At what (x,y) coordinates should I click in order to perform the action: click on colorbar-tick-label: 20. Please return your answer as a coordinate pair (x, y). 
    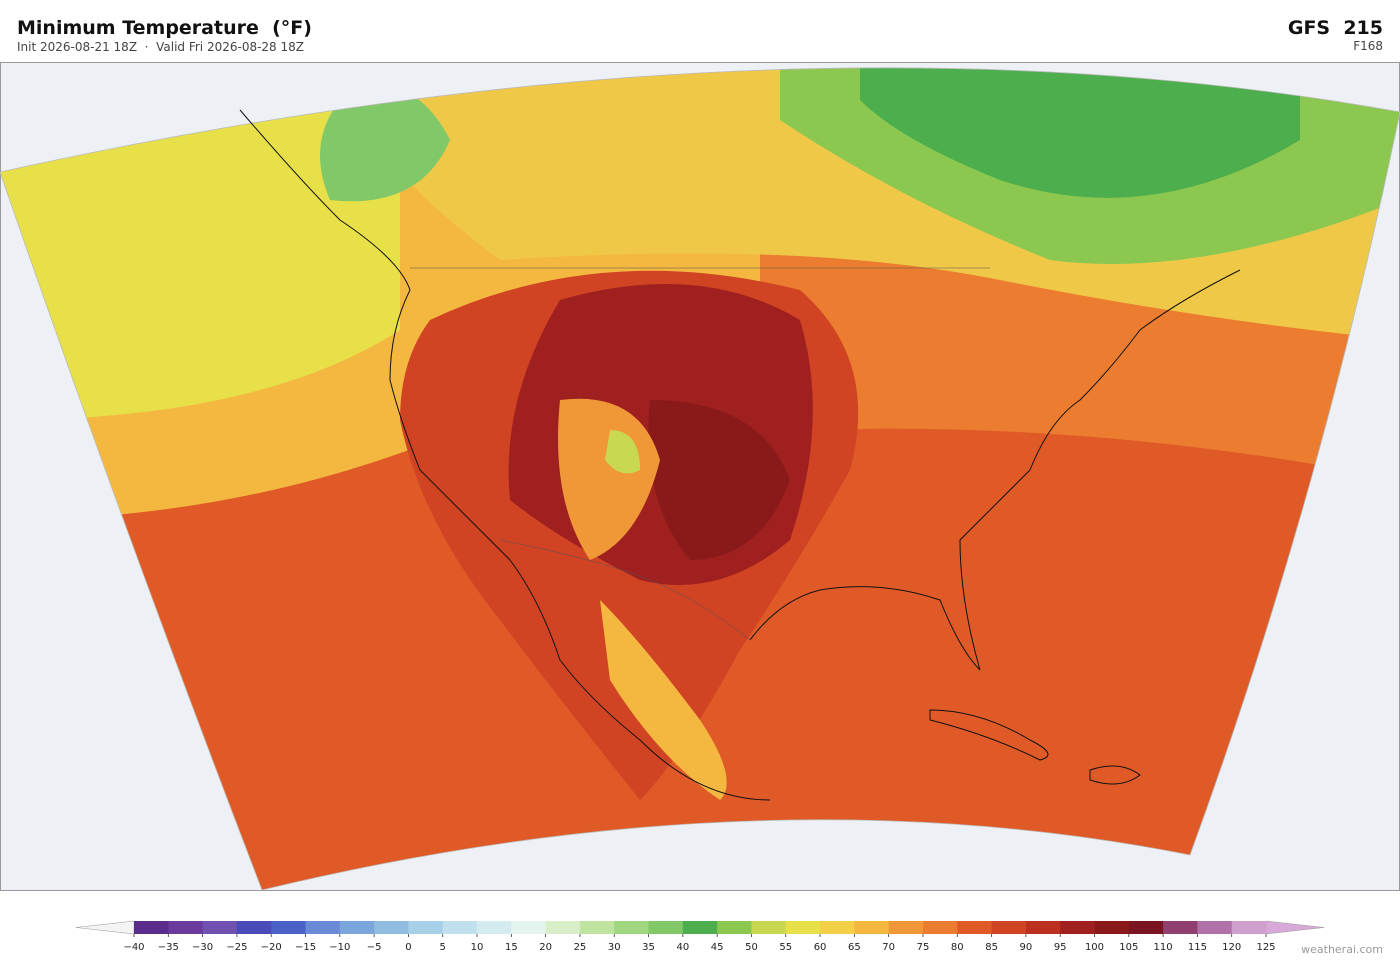
    Looking at the image, I should click on (545, 947).